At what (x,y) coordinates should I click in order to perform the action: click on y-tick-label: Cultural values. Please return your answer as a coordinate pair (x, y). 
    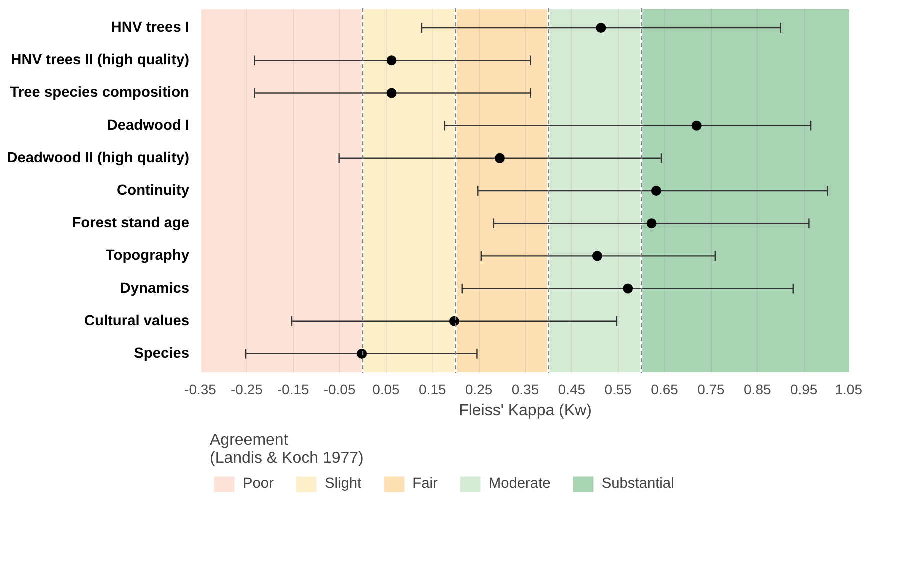
    Looking at the image, I should click on (137, 321).